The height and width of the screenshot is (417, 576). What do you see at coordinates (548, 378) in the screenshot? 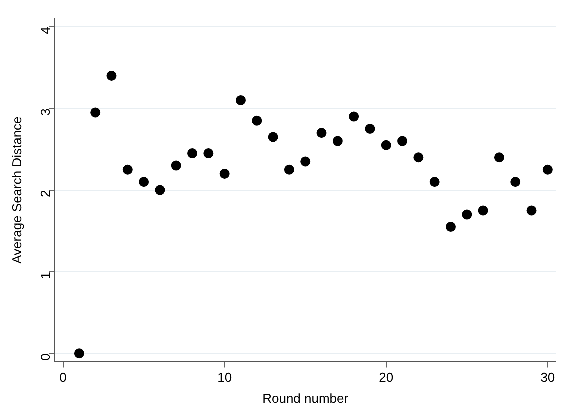
I see `x-tick-label: 30` at bounding box center [548, 378].